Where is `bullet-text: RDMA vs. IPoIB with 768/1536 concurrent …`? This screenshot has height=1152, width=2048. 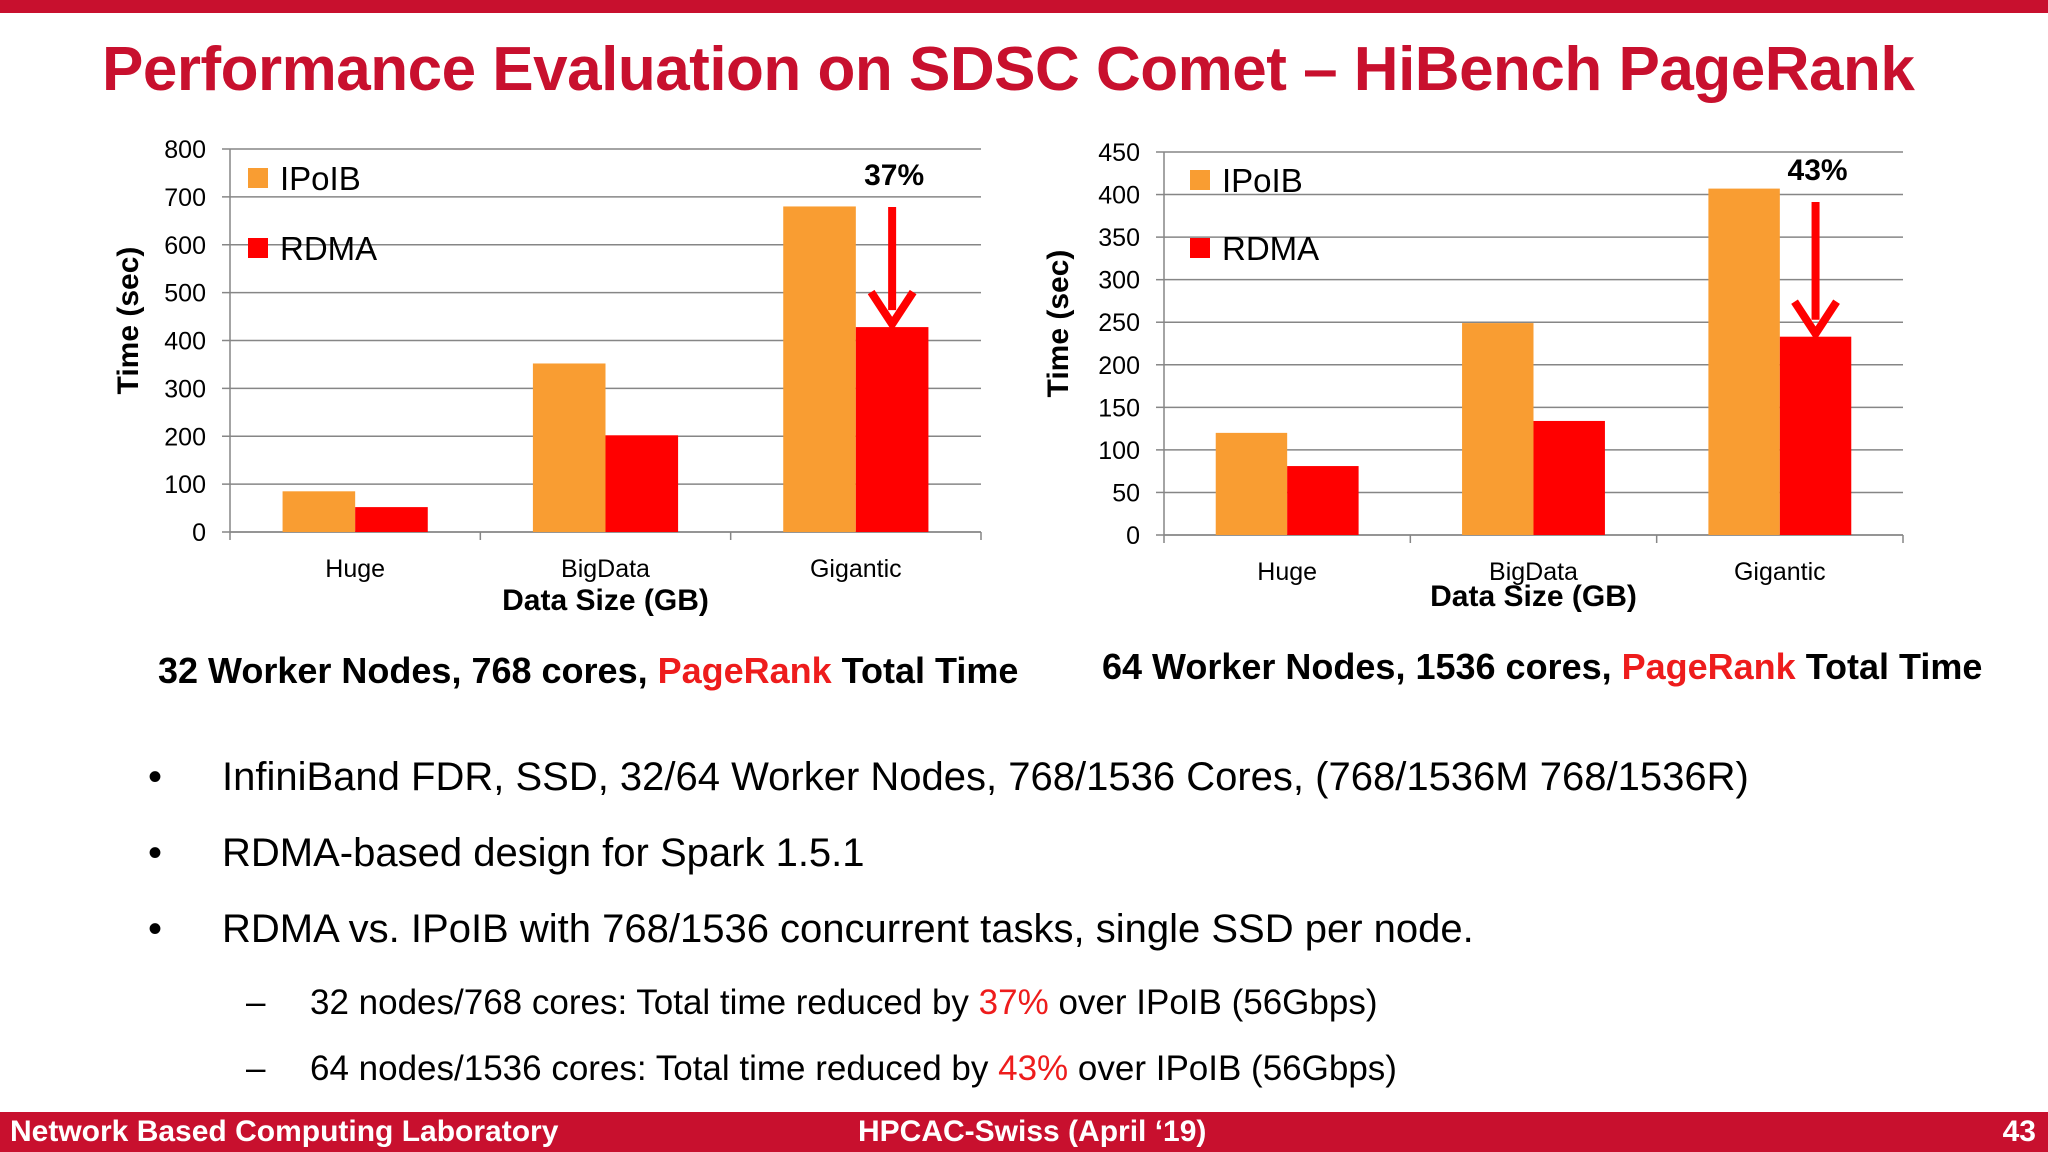
bullet-text: RDMA vs. IPoIB with 768/1536 concurrent … is located at coordinates (848, 929).